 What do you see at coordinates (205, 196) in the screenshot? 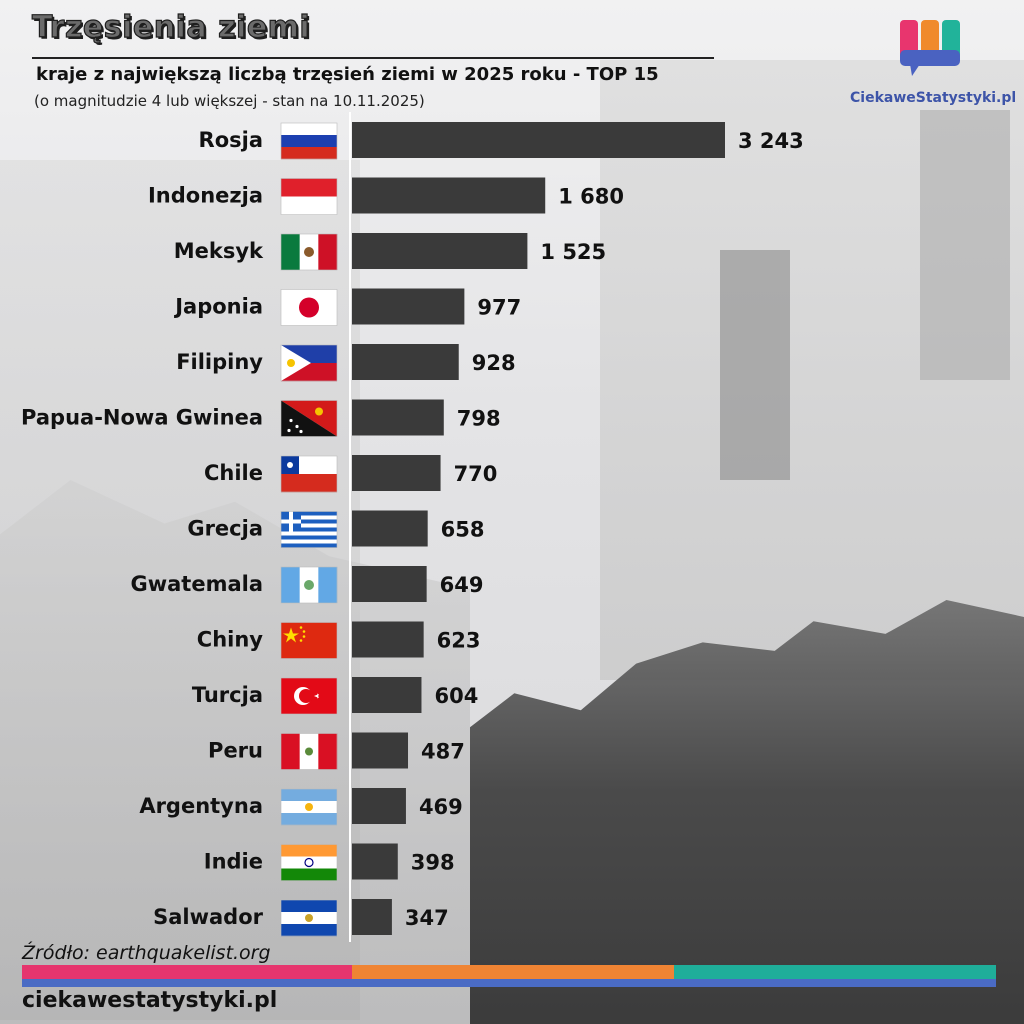
I see `category-label: Indonezja` at bounding box center [205, 196].